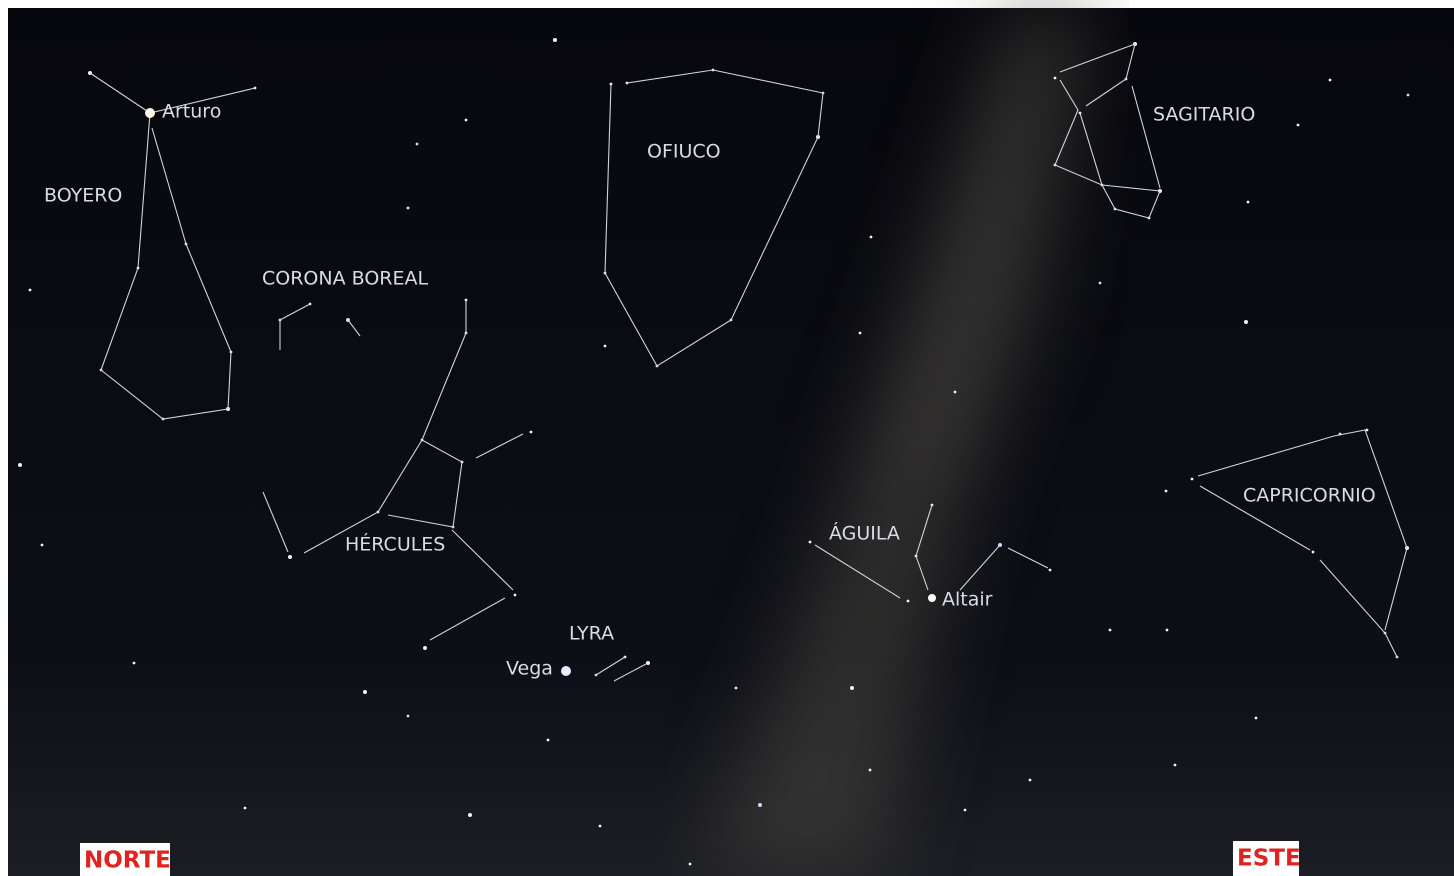 Image resolution: width=1454 pixels, height=876 pixels. What do you see at coordinates (83, 196) in the screenshot?
I see `constellation-label: BOYERO` at bounding box center [83, 196].